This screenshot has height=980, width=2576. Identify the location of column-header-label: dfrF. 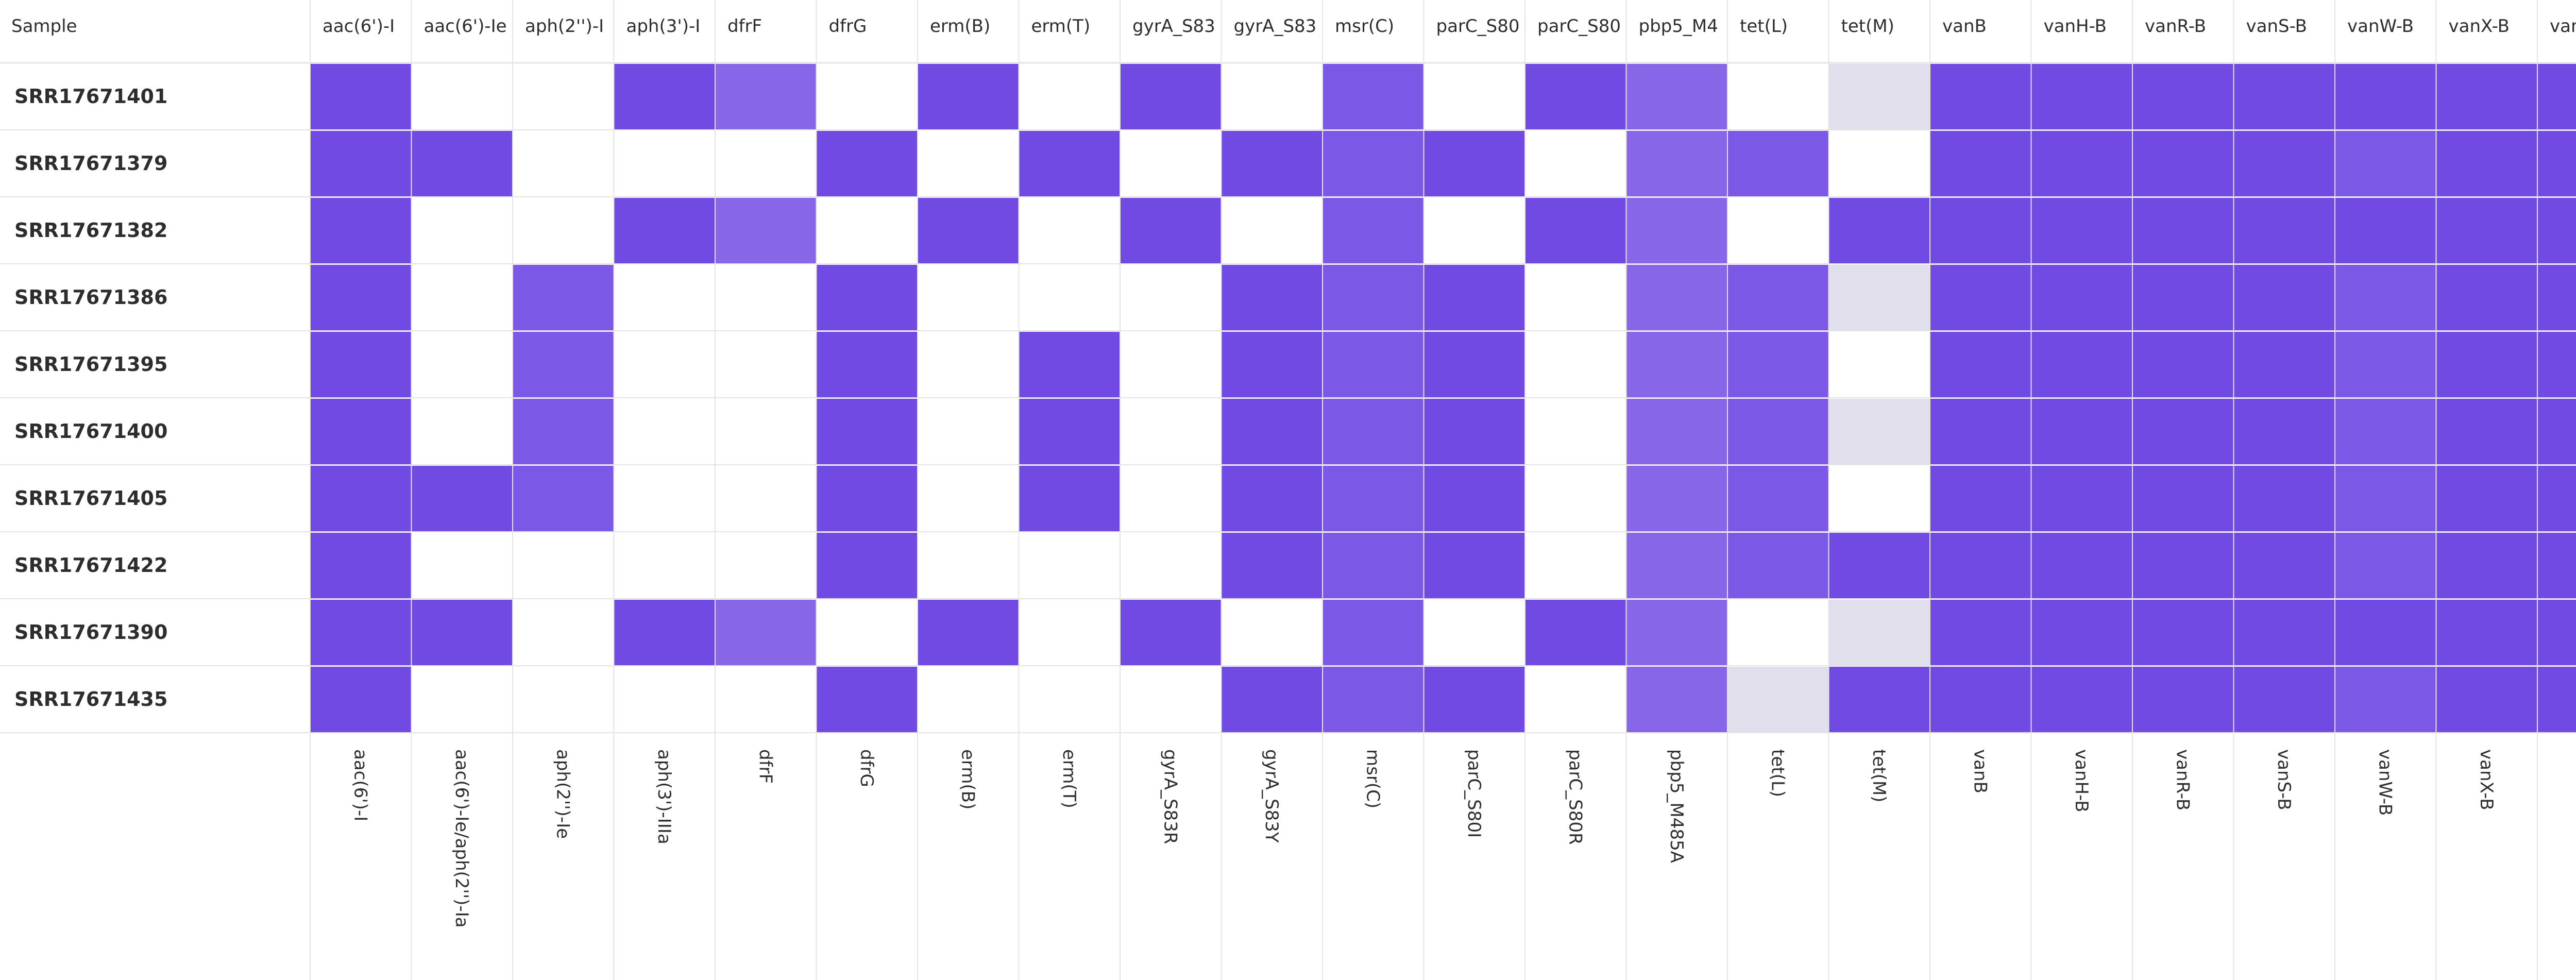
(744, 26).